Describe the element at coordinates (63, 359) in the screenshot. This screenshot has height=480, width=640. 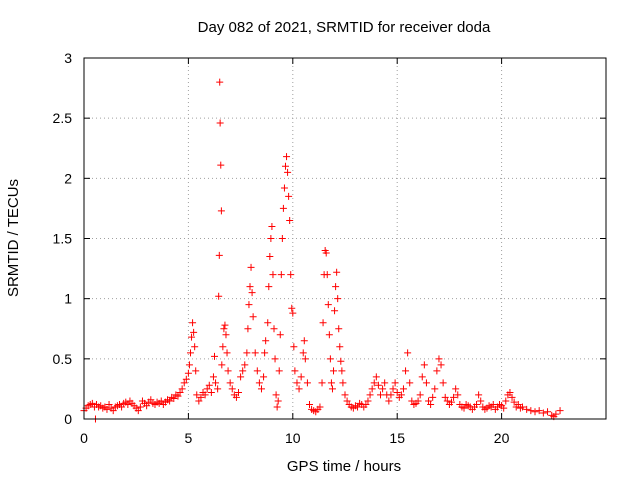
I see `y-tick-label: 0.5` at that location.